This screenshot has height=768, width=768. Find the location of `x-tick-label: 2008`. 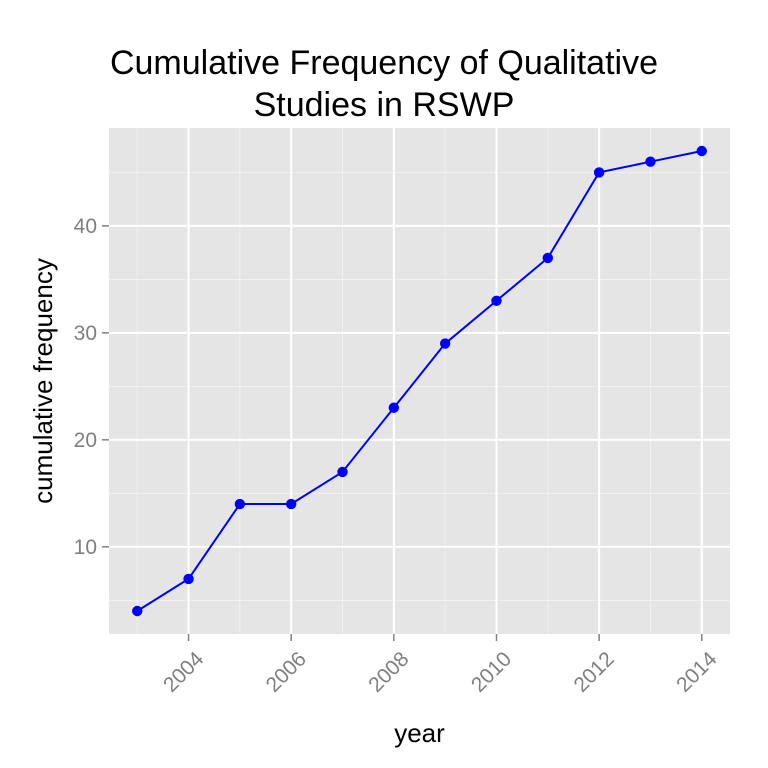

x-tick-label: 2008 is located at coordinates (388, 671).